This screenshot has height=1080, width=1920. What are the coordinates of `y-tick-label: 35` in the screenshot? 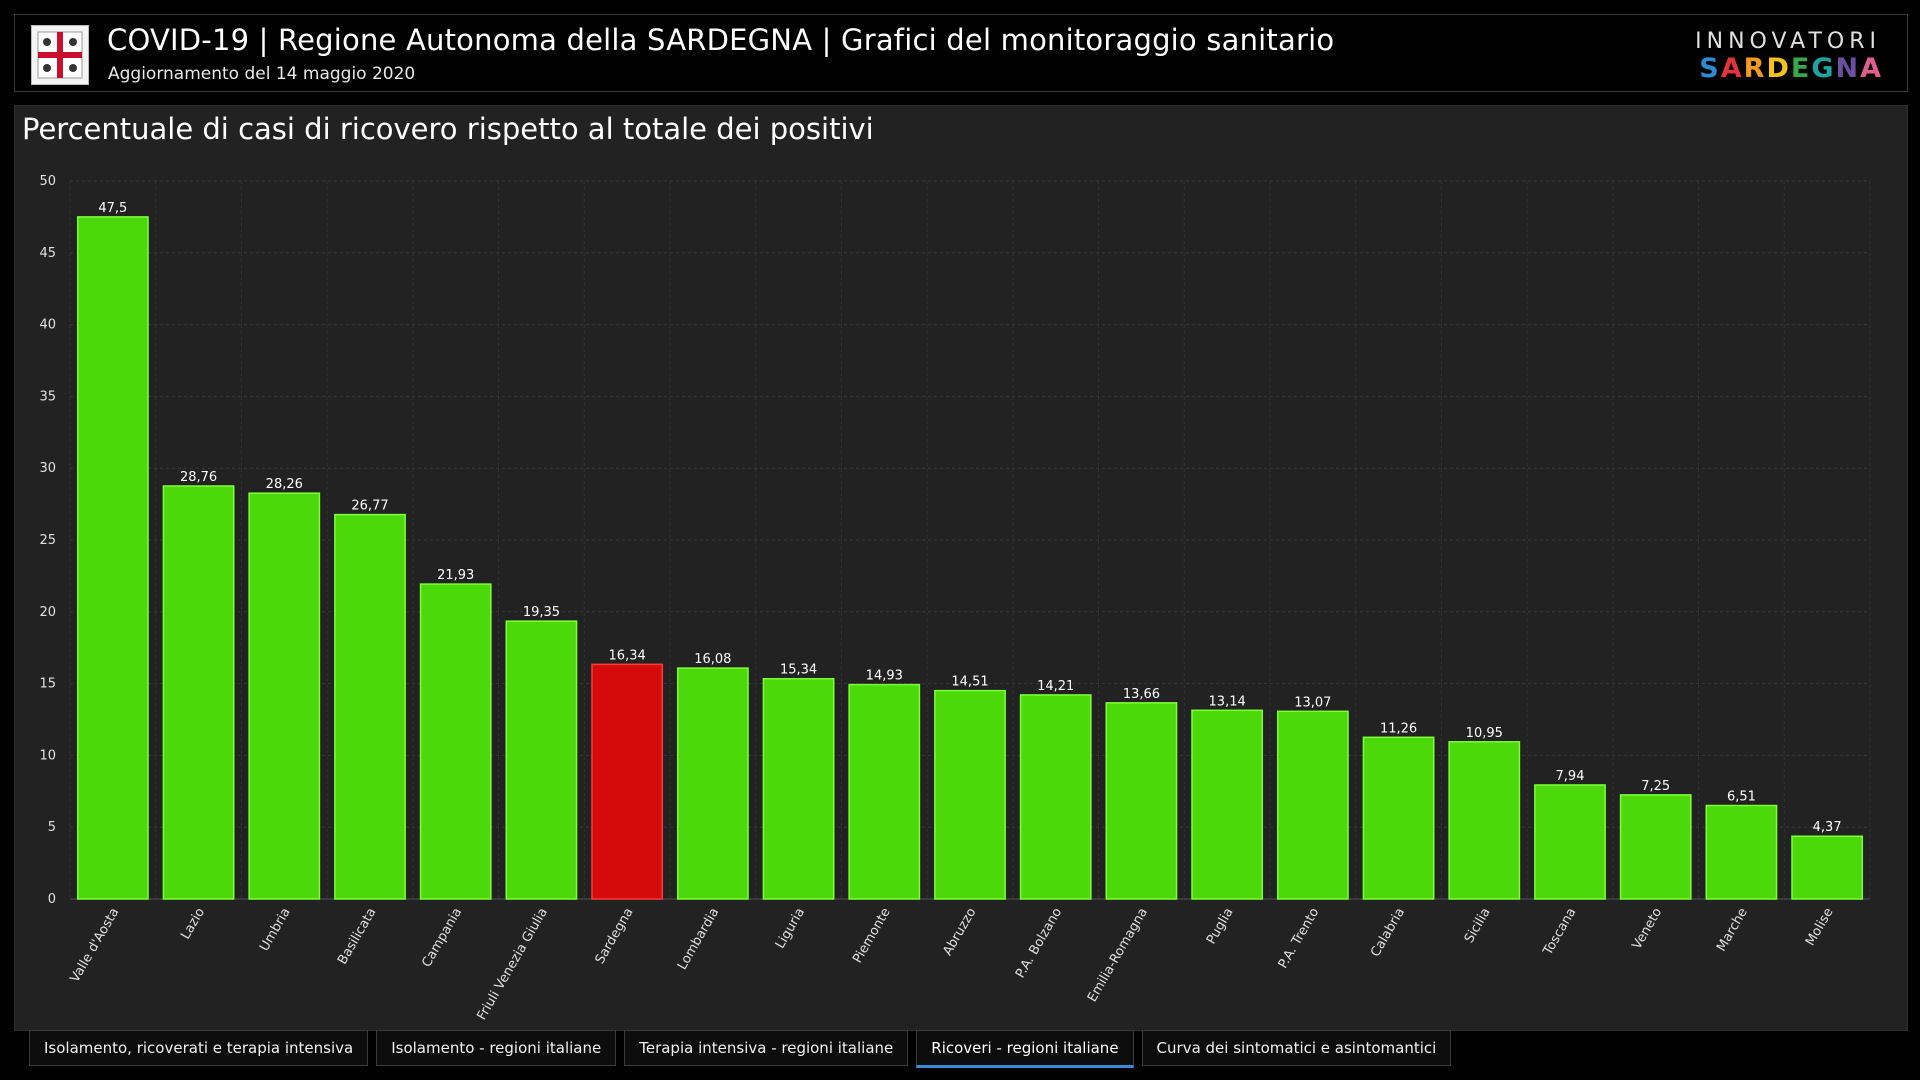 It's located at (47, 396).